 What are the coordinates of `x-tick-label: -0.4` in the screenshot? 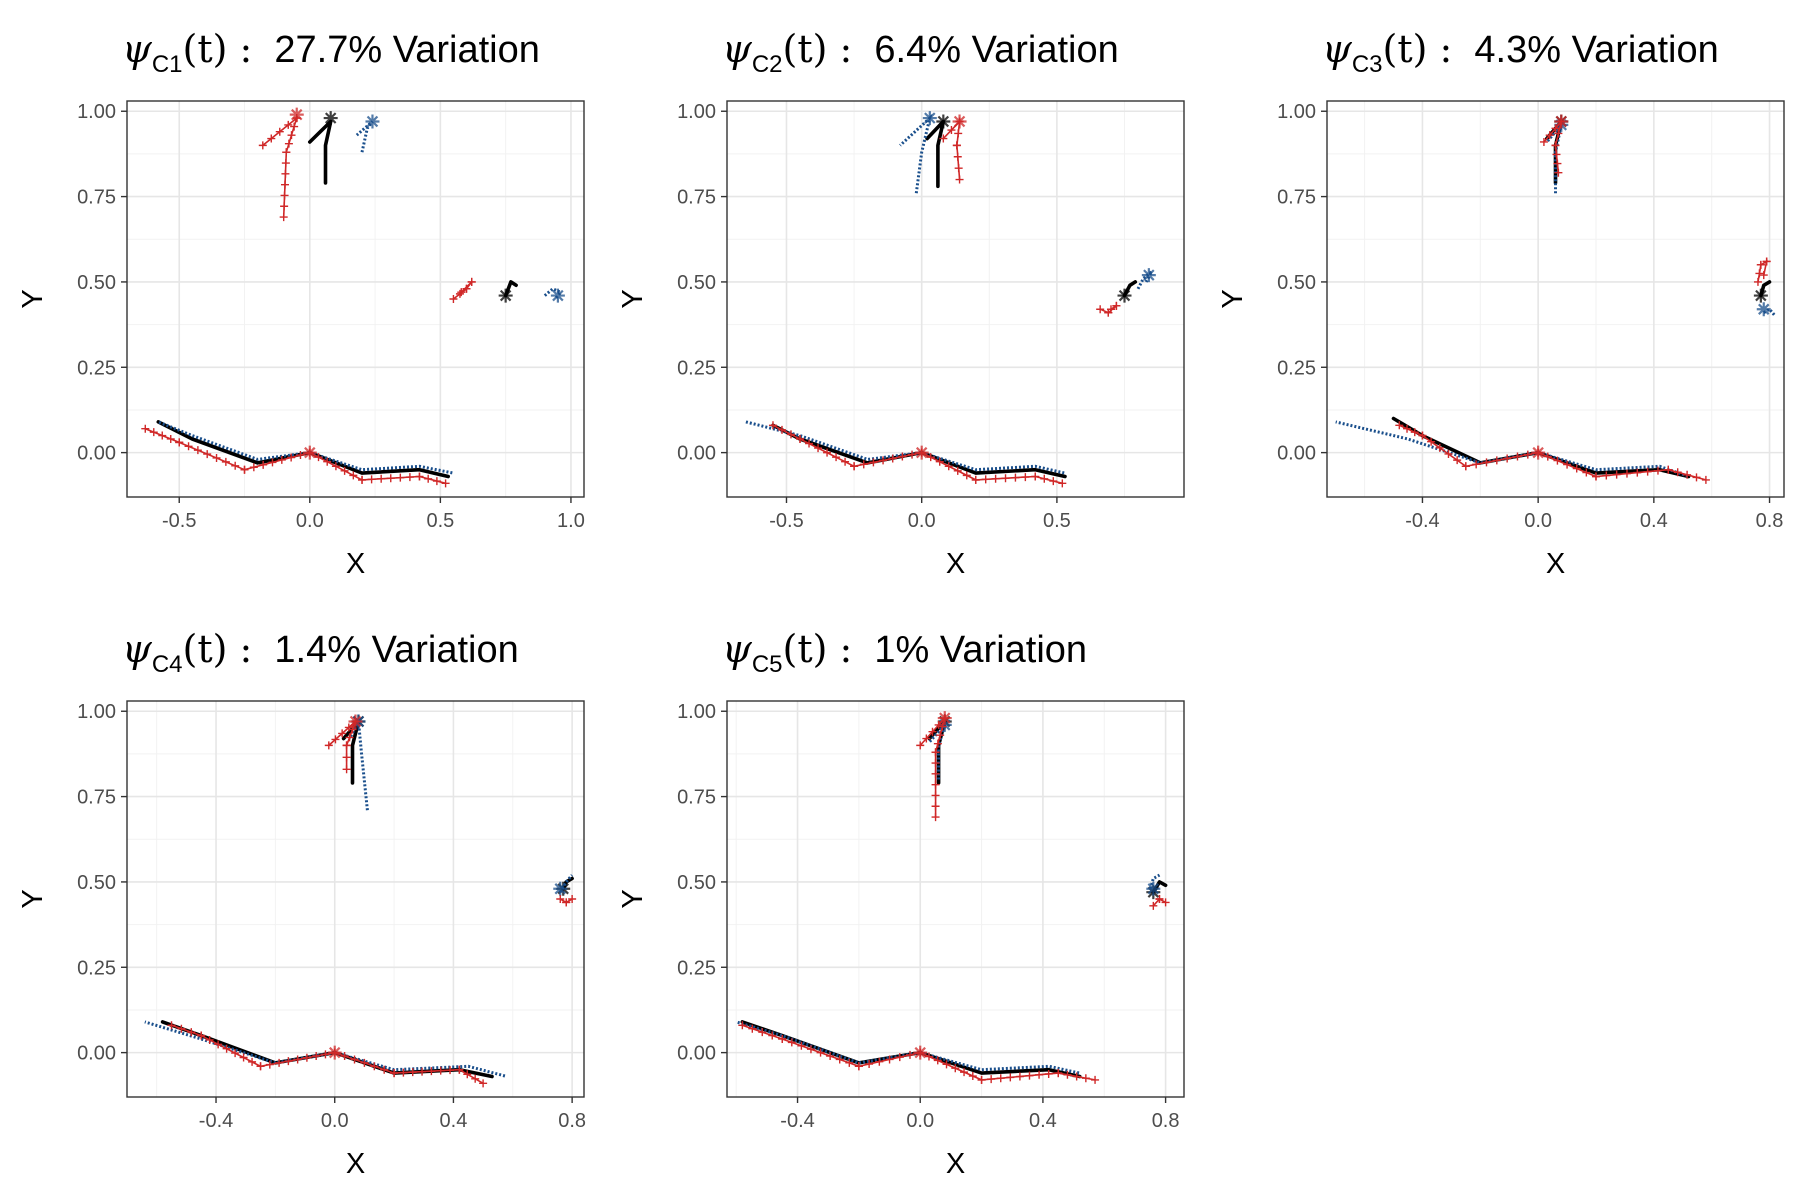 It's located at (1422, 521).